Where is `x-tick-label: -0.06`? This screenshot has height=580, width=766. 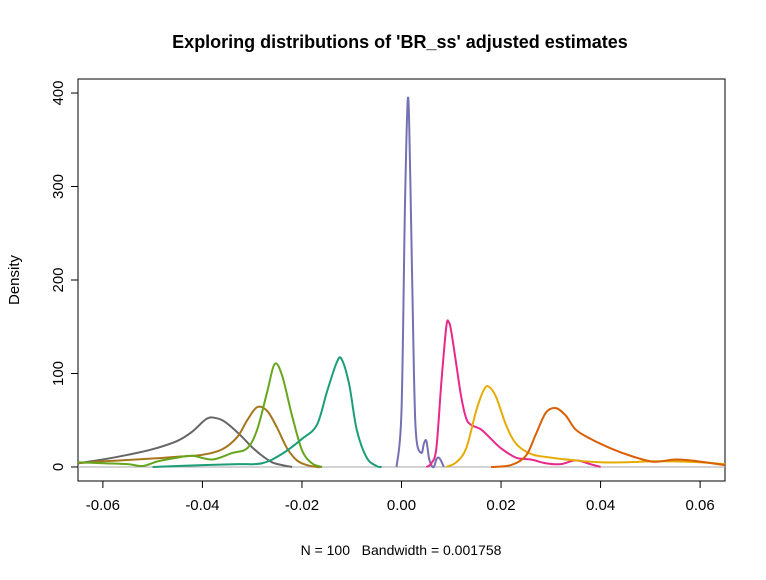 x-tick-label: -0.06 is located at coordinates (103, 505).